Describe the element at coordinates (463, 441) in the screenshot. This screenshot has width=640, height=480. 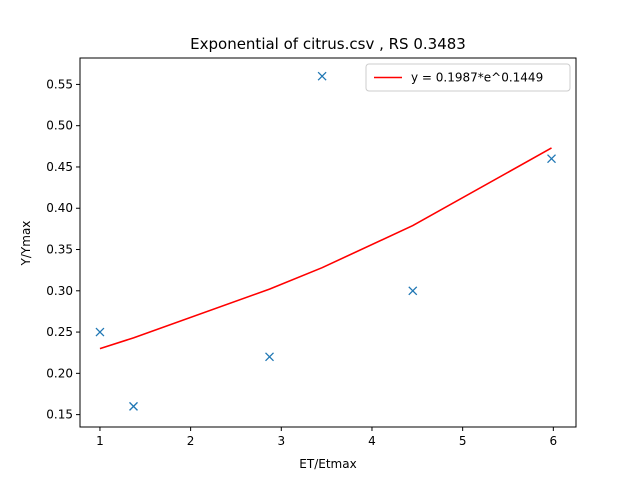
I see `x-tick-label: 5` at that location.